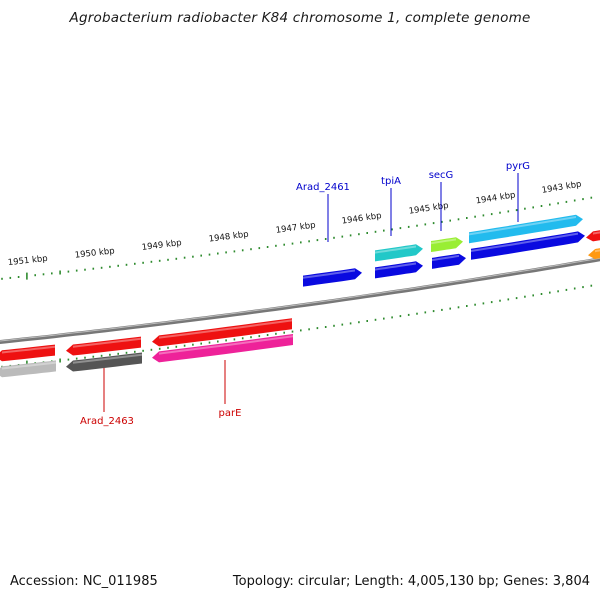  I want to click on kbp-tick-label: 1951 kbp, so click(27, 261).